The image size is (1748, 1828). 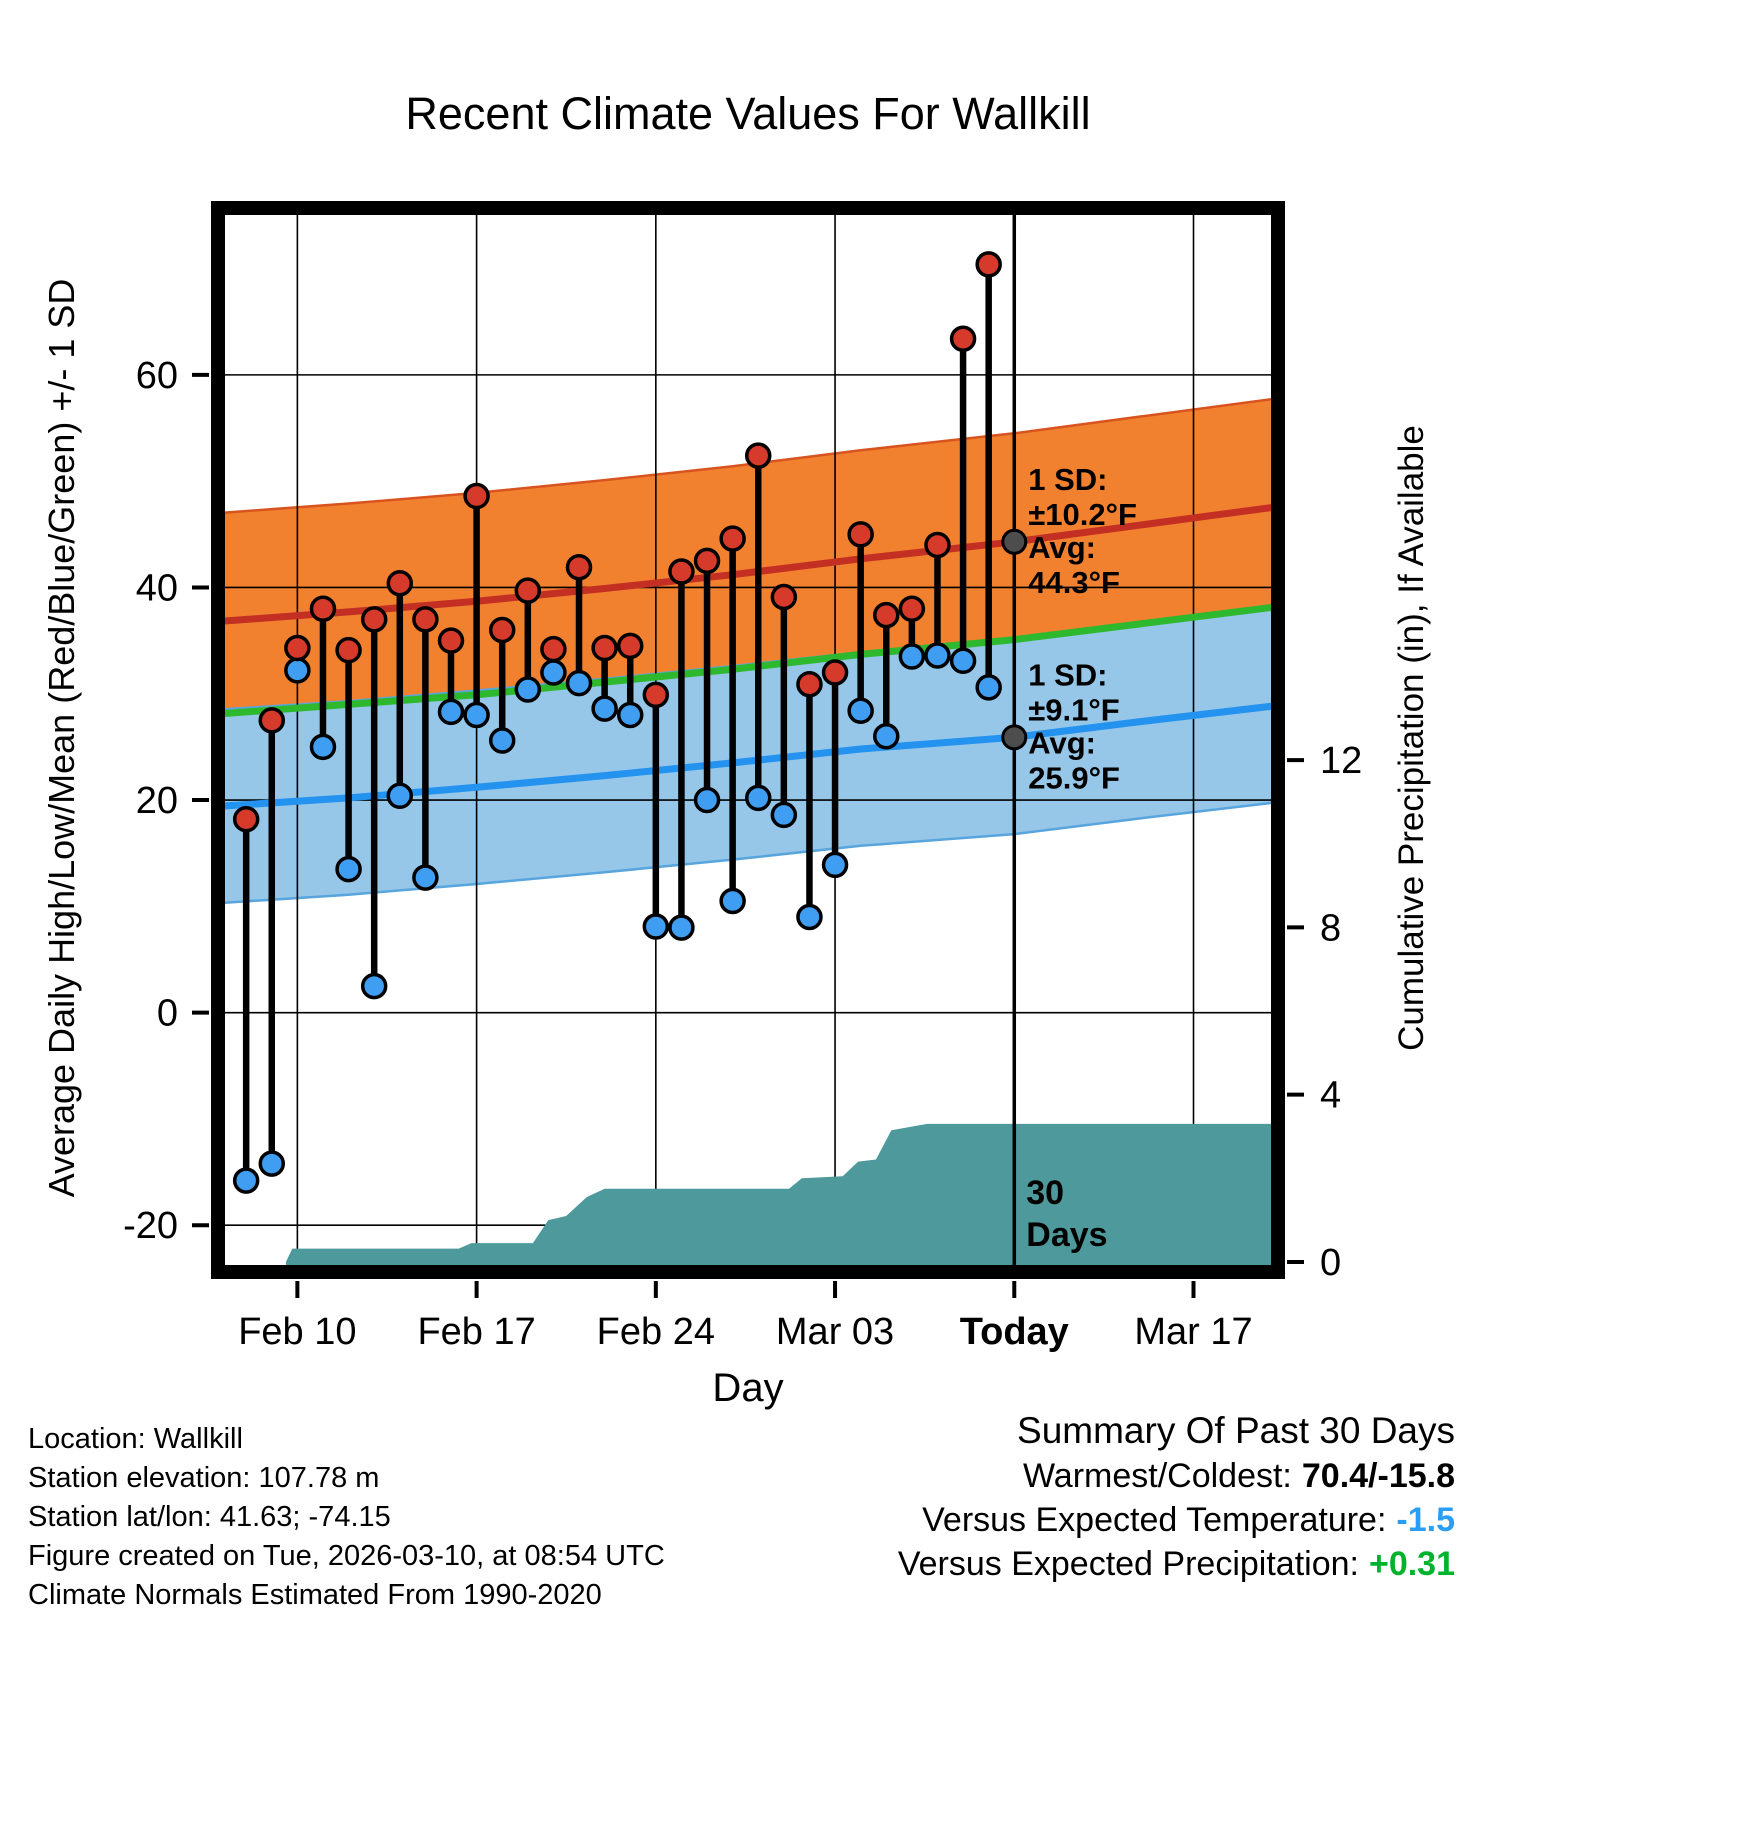 What do you see at coordinates (1378, 1476) in the screenshot?
I see `warmest-coldest-value: 70.4/-15.8` at bounding box center [1378, 1476].